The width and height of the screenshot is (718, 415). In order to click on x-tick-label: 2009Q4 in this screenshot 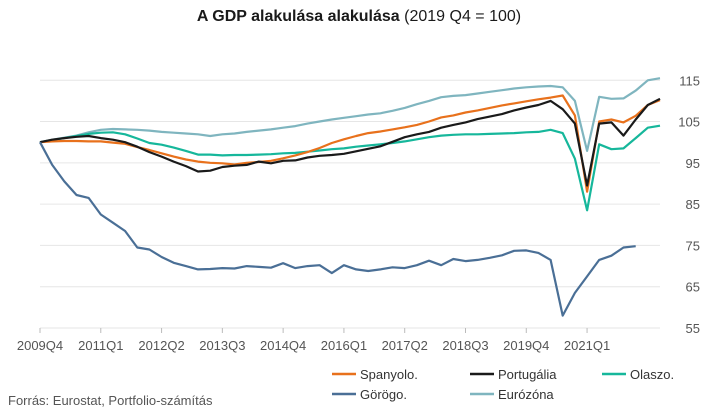, I will do `click(40, 345)`.